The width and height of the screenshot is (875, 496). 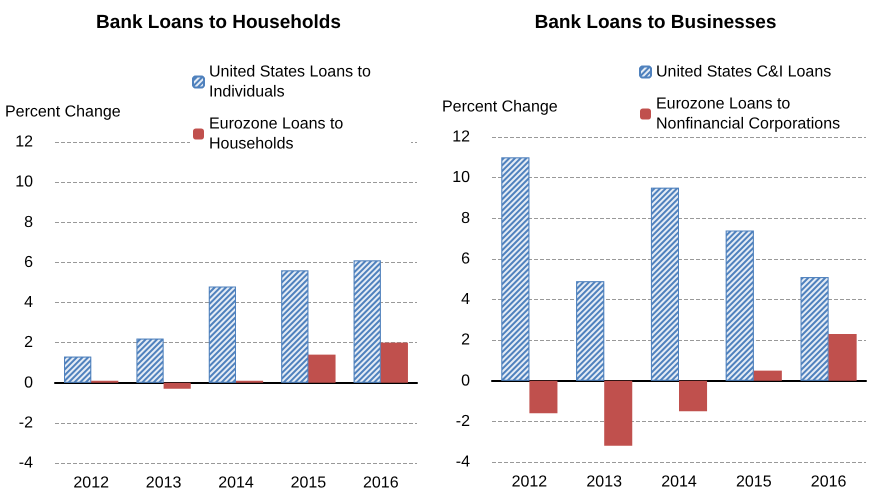 What do you see at coordinates (655, 22) in the screenshot?
I see `chart-title: Bank Loans to Businesses` at bounding box center [655, 22].